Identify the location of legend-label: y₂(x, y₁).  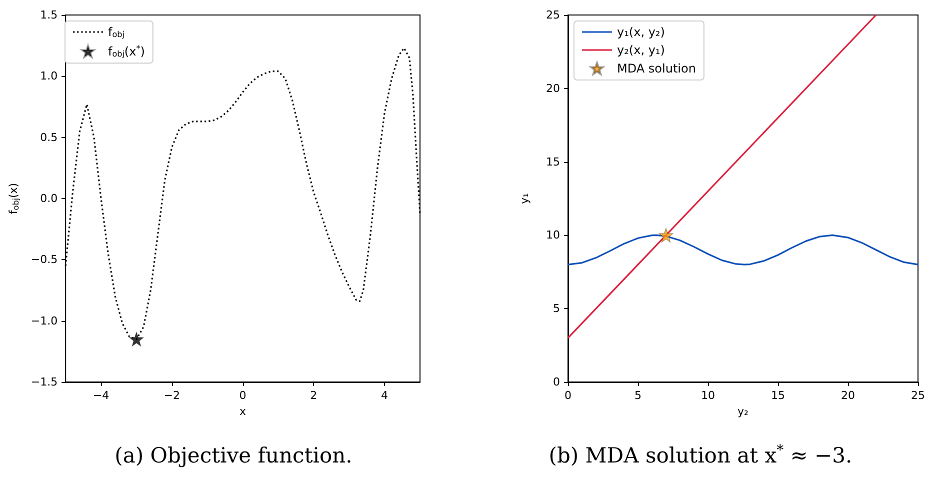
(641, 50).